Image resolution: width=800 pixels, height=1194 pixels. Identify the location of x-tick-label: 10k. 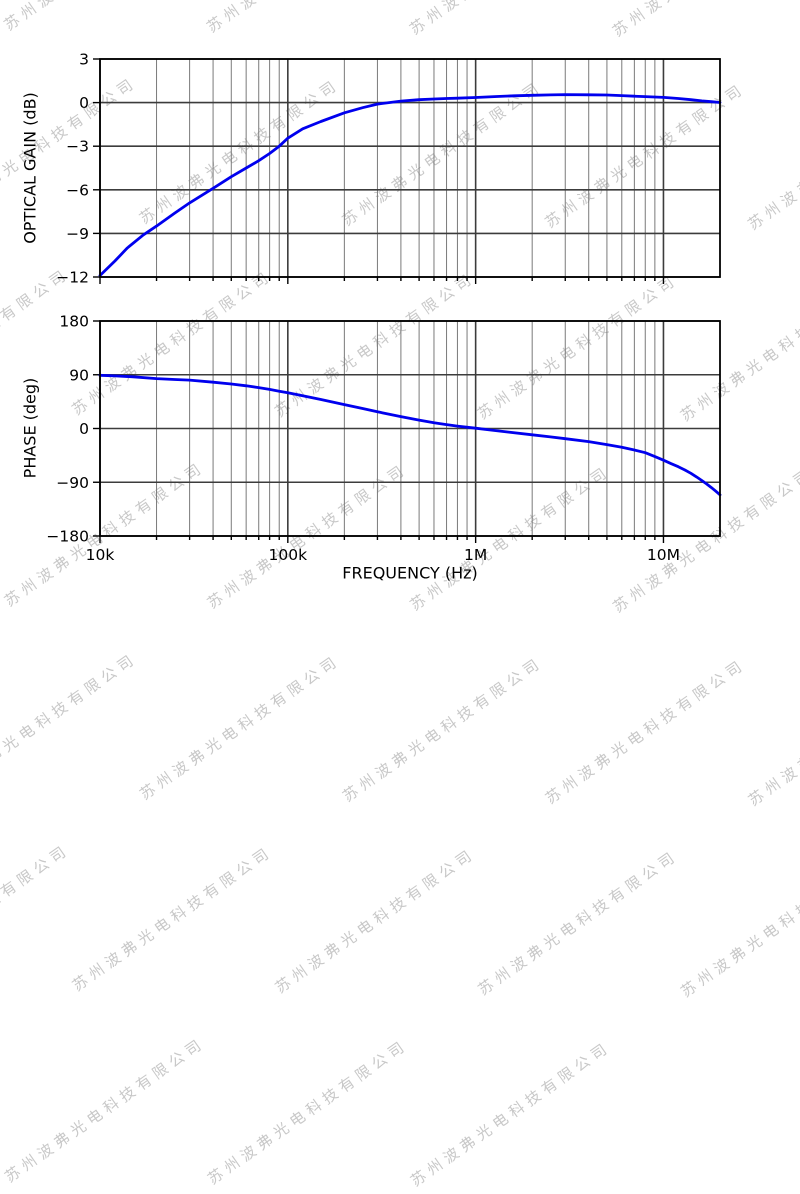
(100, 555).